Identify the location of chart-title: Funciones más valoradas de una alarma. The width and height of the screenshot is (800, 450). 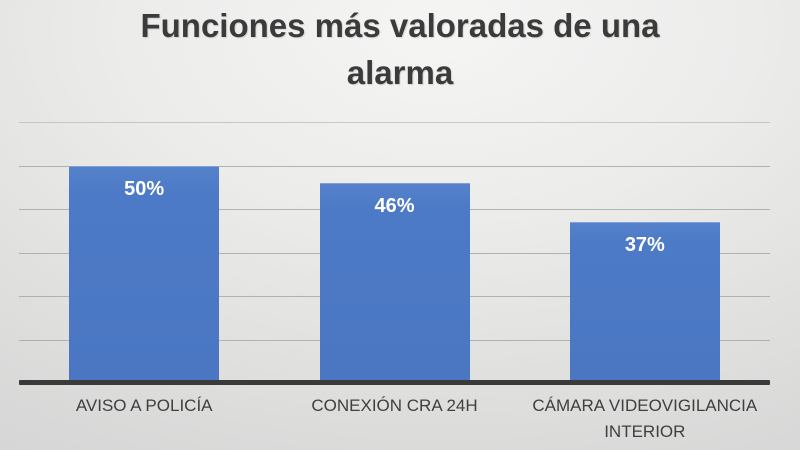
(400, 49).